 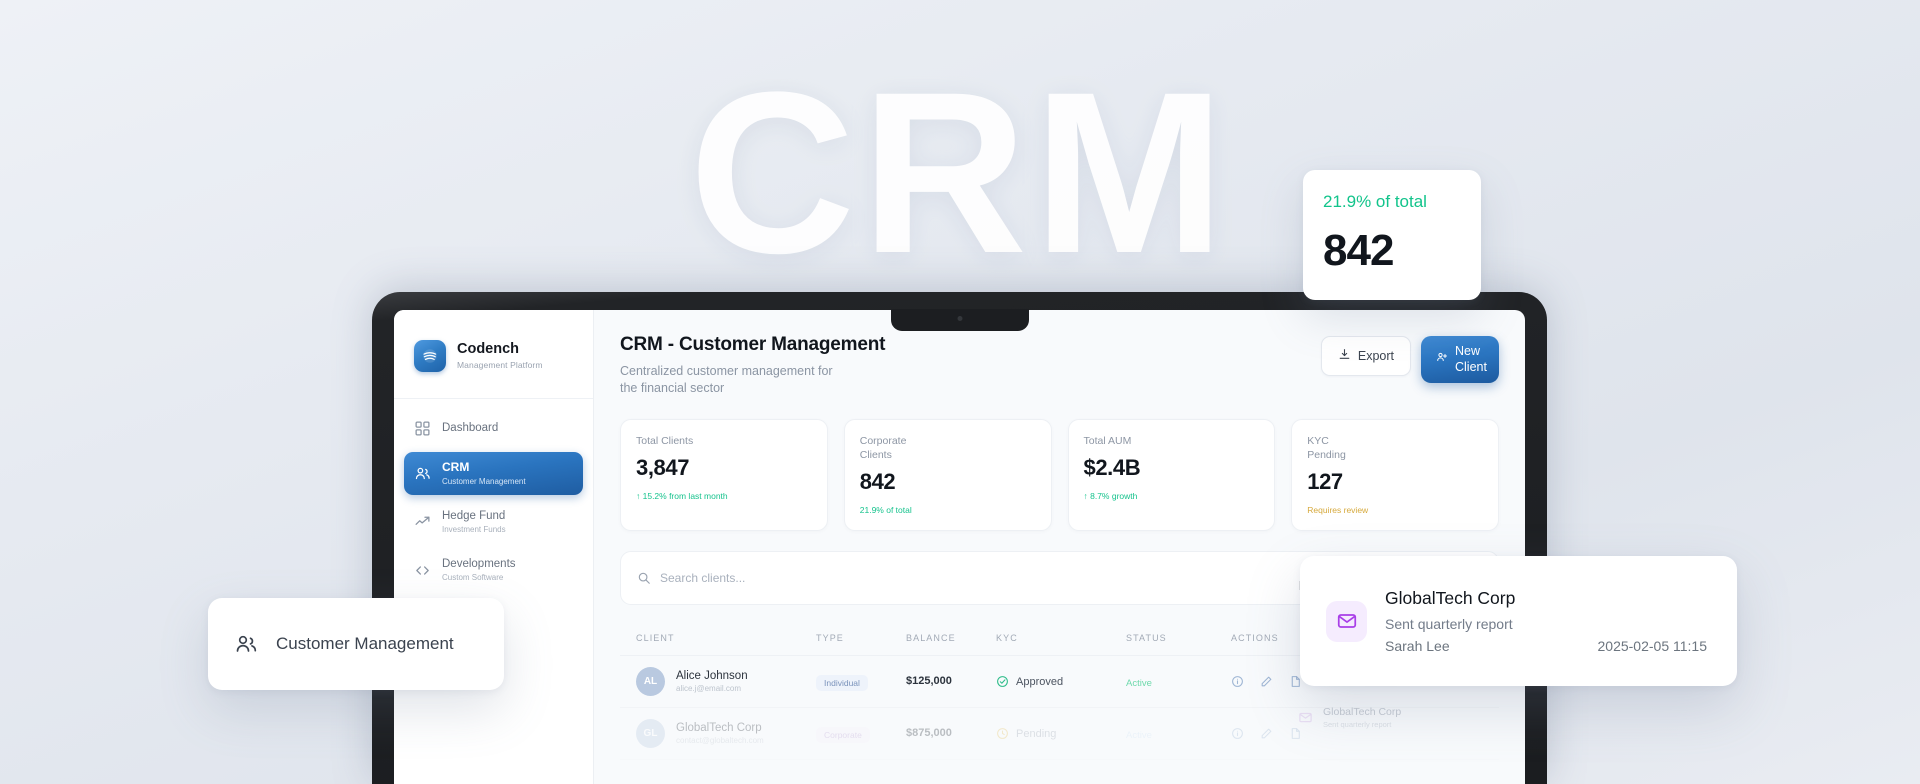 What do you see at coordinates (720, 741) in the screenshot?
I see `client-email: contact@globaltech.com` at bounding box center [720, 741].